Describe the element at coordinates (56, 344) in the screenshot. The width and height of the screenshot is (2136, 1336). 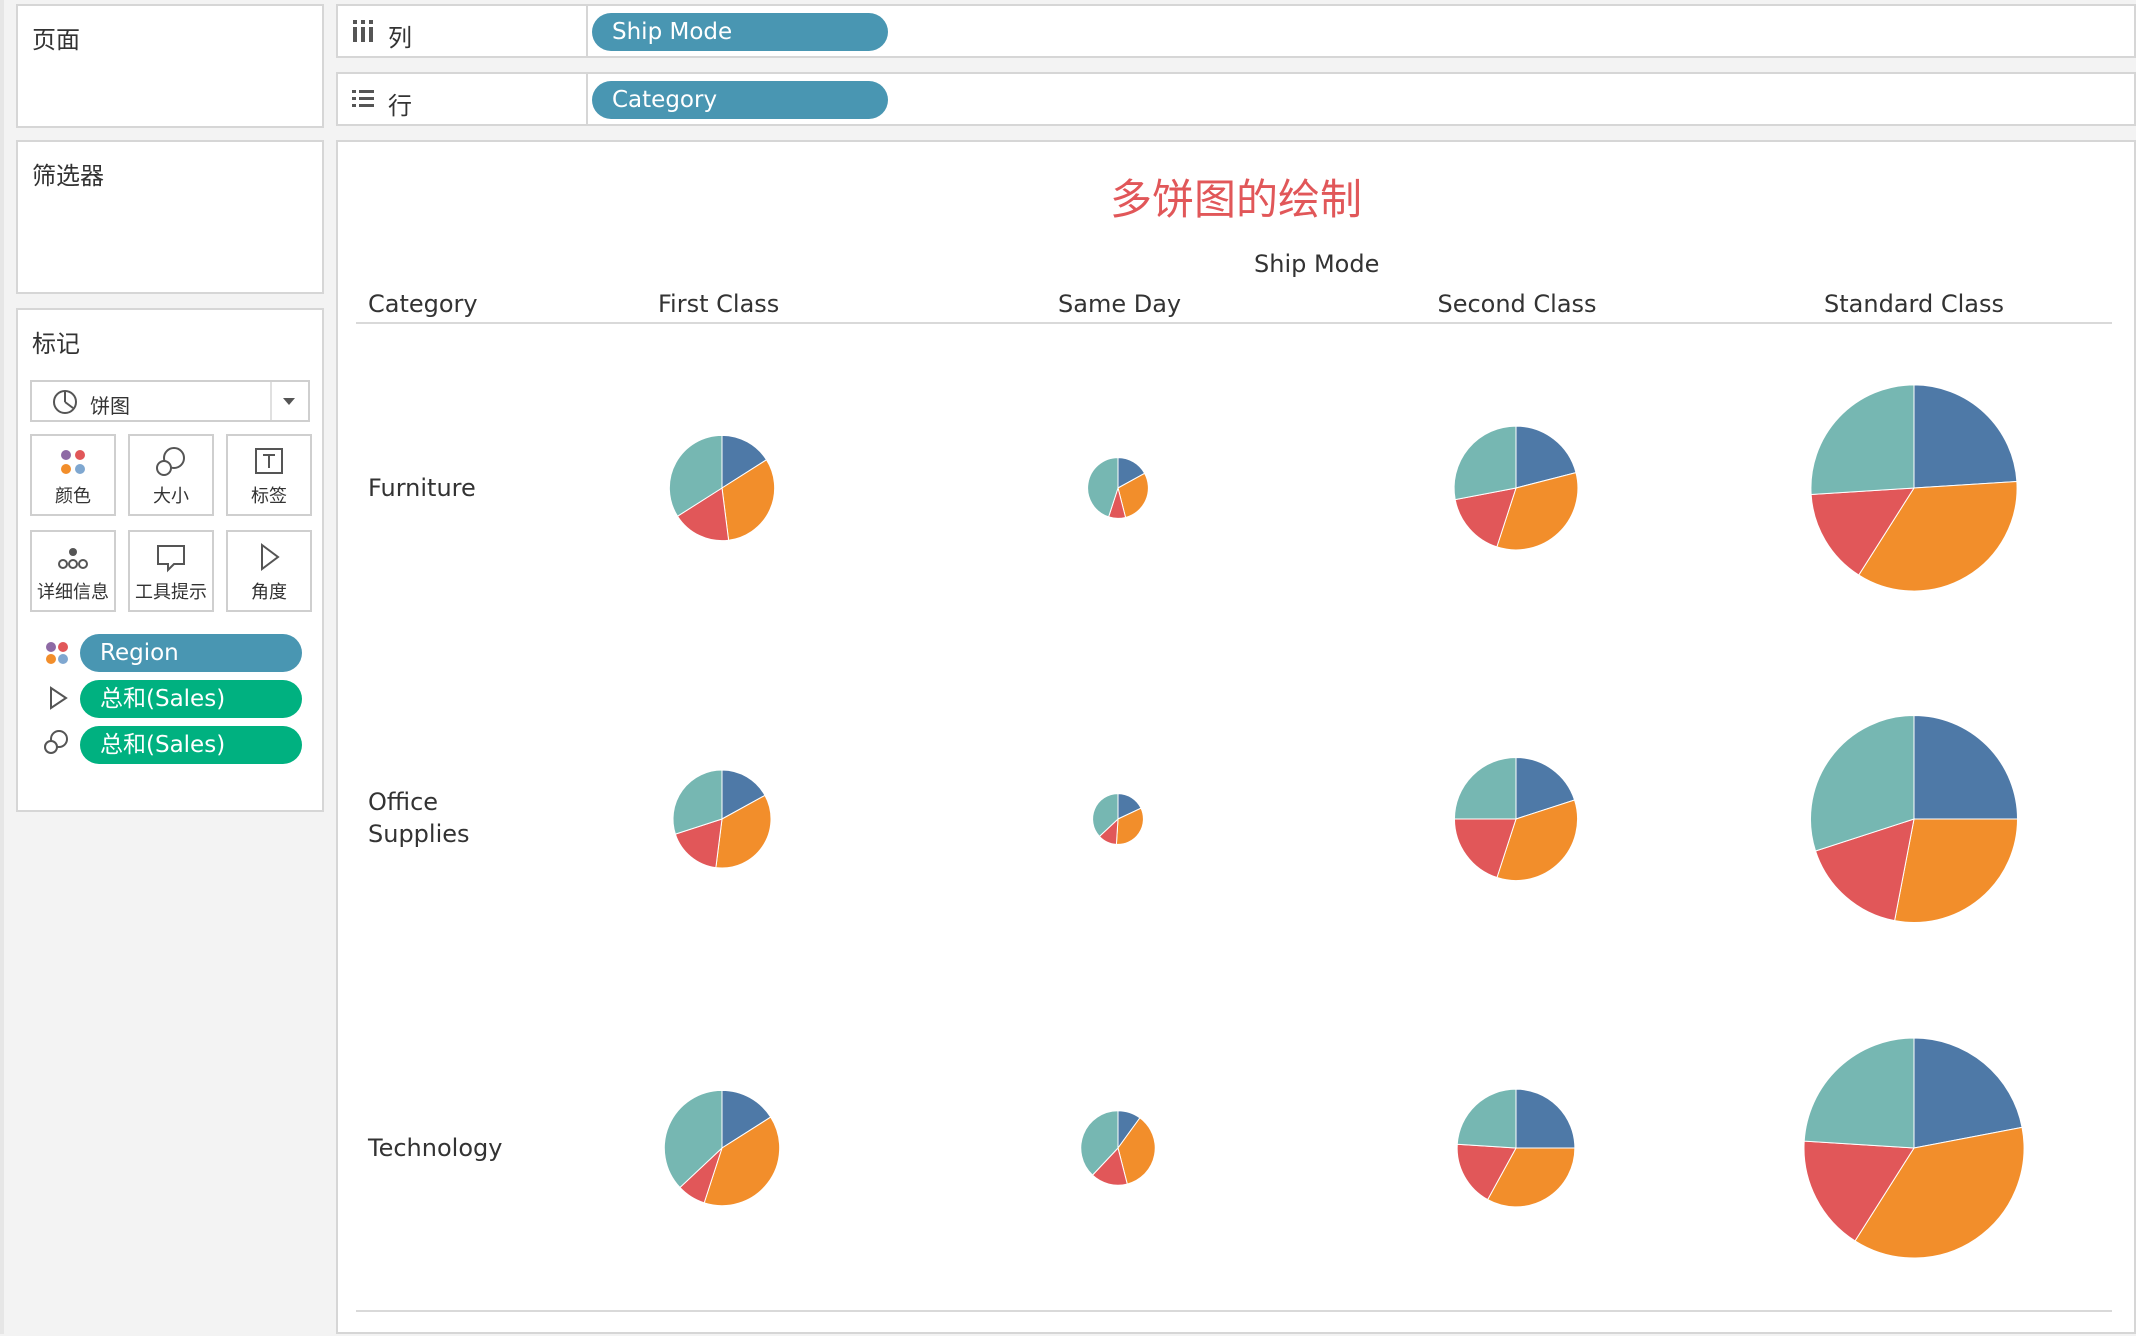
I see `marks-title: 标记` at that location.